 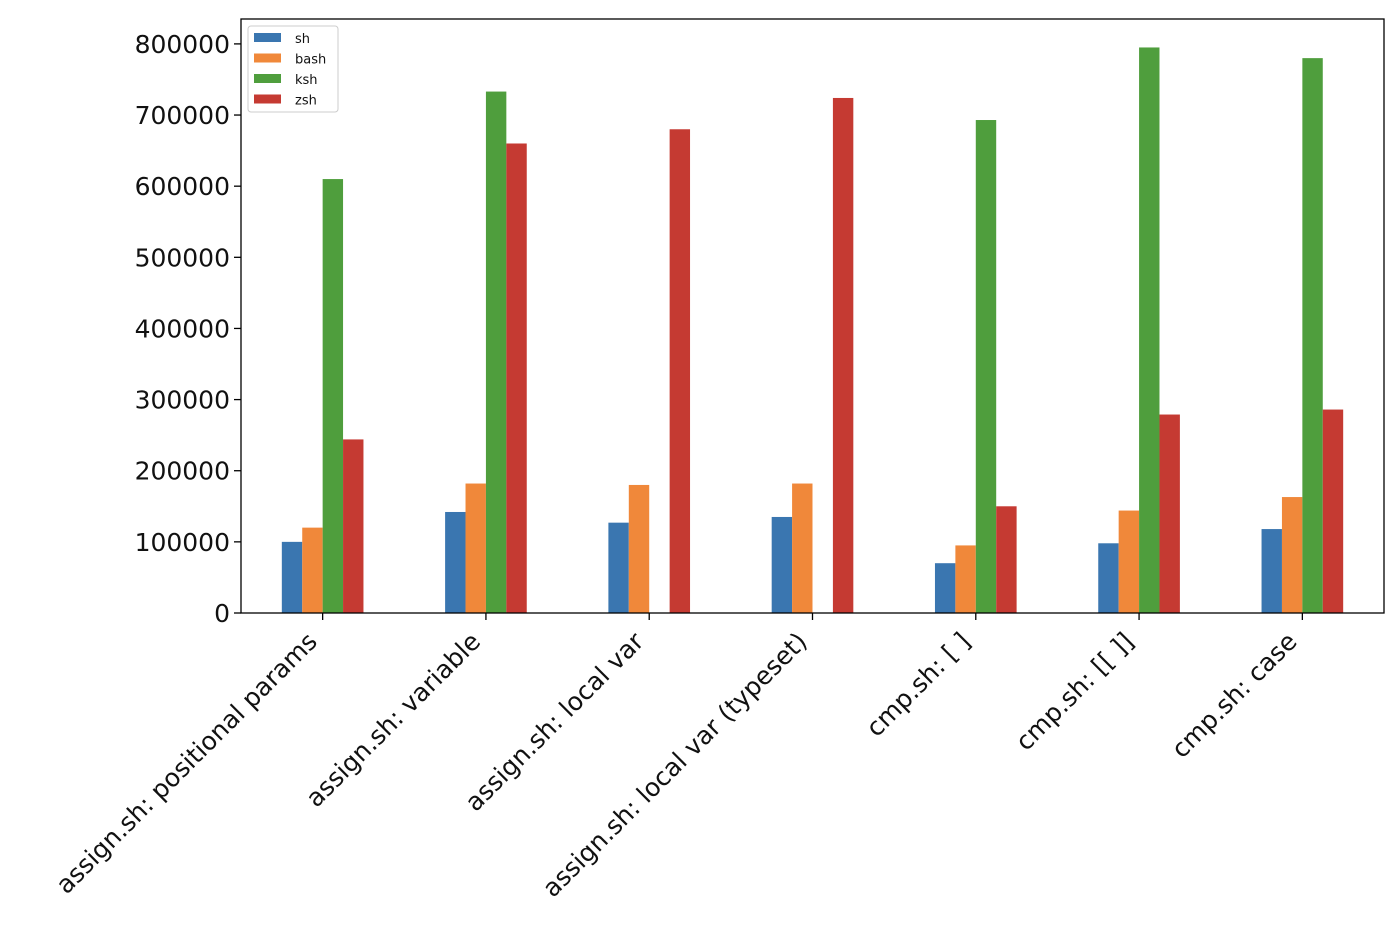 What do you see at coordinates (267, 58) in the screenshot?
I see `legend-swatch-bash` at bounding box center [267, 58].